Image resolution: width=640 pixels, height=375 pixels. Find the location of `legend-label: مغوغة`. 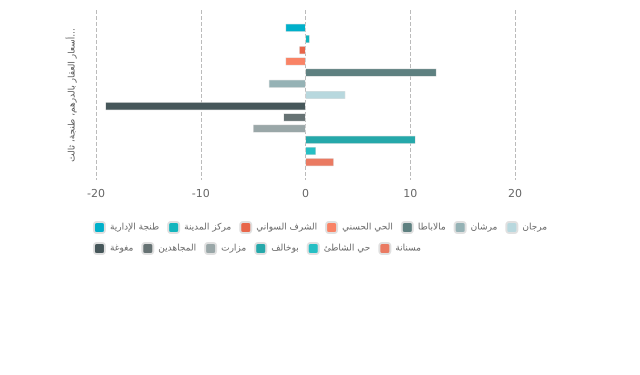

legend-label: مغوغة is located at coordinates (122, 249).